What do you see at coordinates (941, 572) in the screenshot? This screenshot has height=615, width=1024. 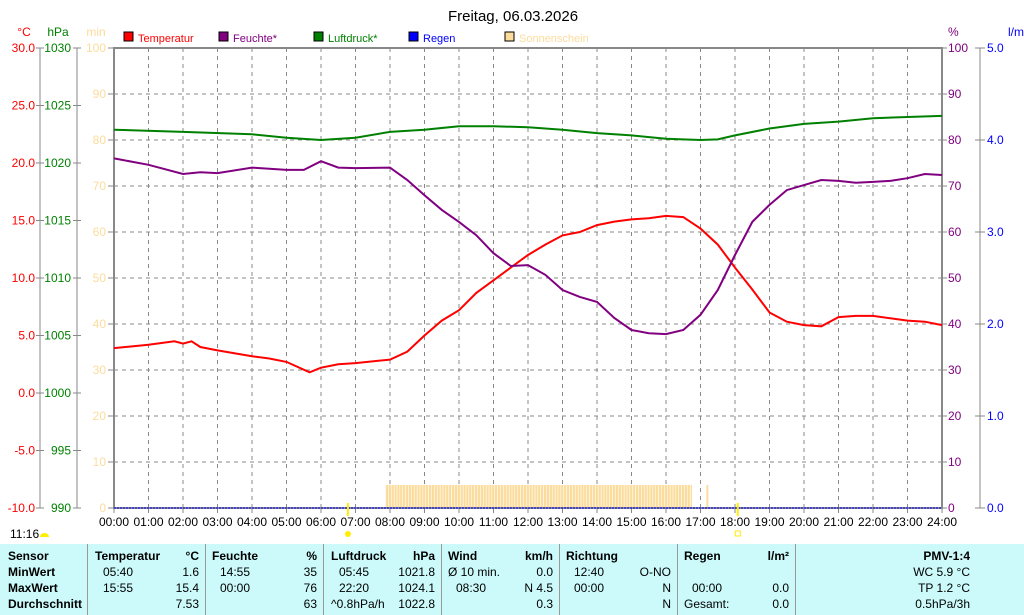 I see `cell-pmv: WC 5.9 °C` at bounding box center [941, 572].